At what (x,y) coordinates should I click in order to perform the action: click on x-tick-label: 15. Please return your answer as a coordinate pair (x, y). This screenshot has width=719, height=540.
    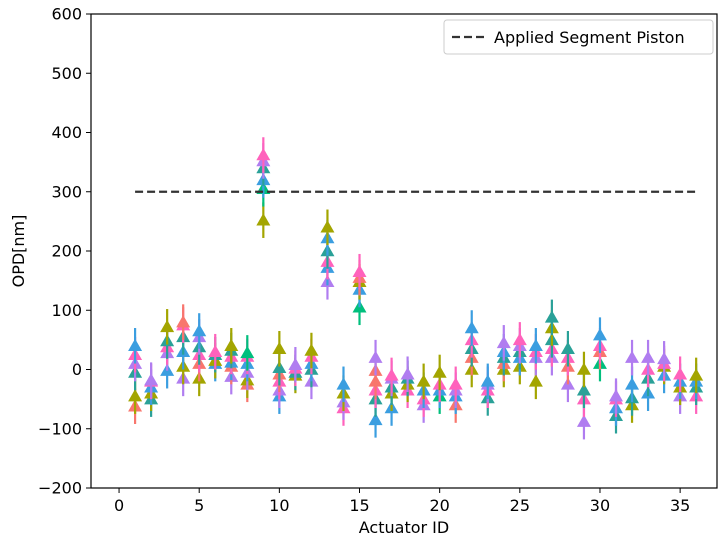
    Looking at the image, I should click on (359, 505).